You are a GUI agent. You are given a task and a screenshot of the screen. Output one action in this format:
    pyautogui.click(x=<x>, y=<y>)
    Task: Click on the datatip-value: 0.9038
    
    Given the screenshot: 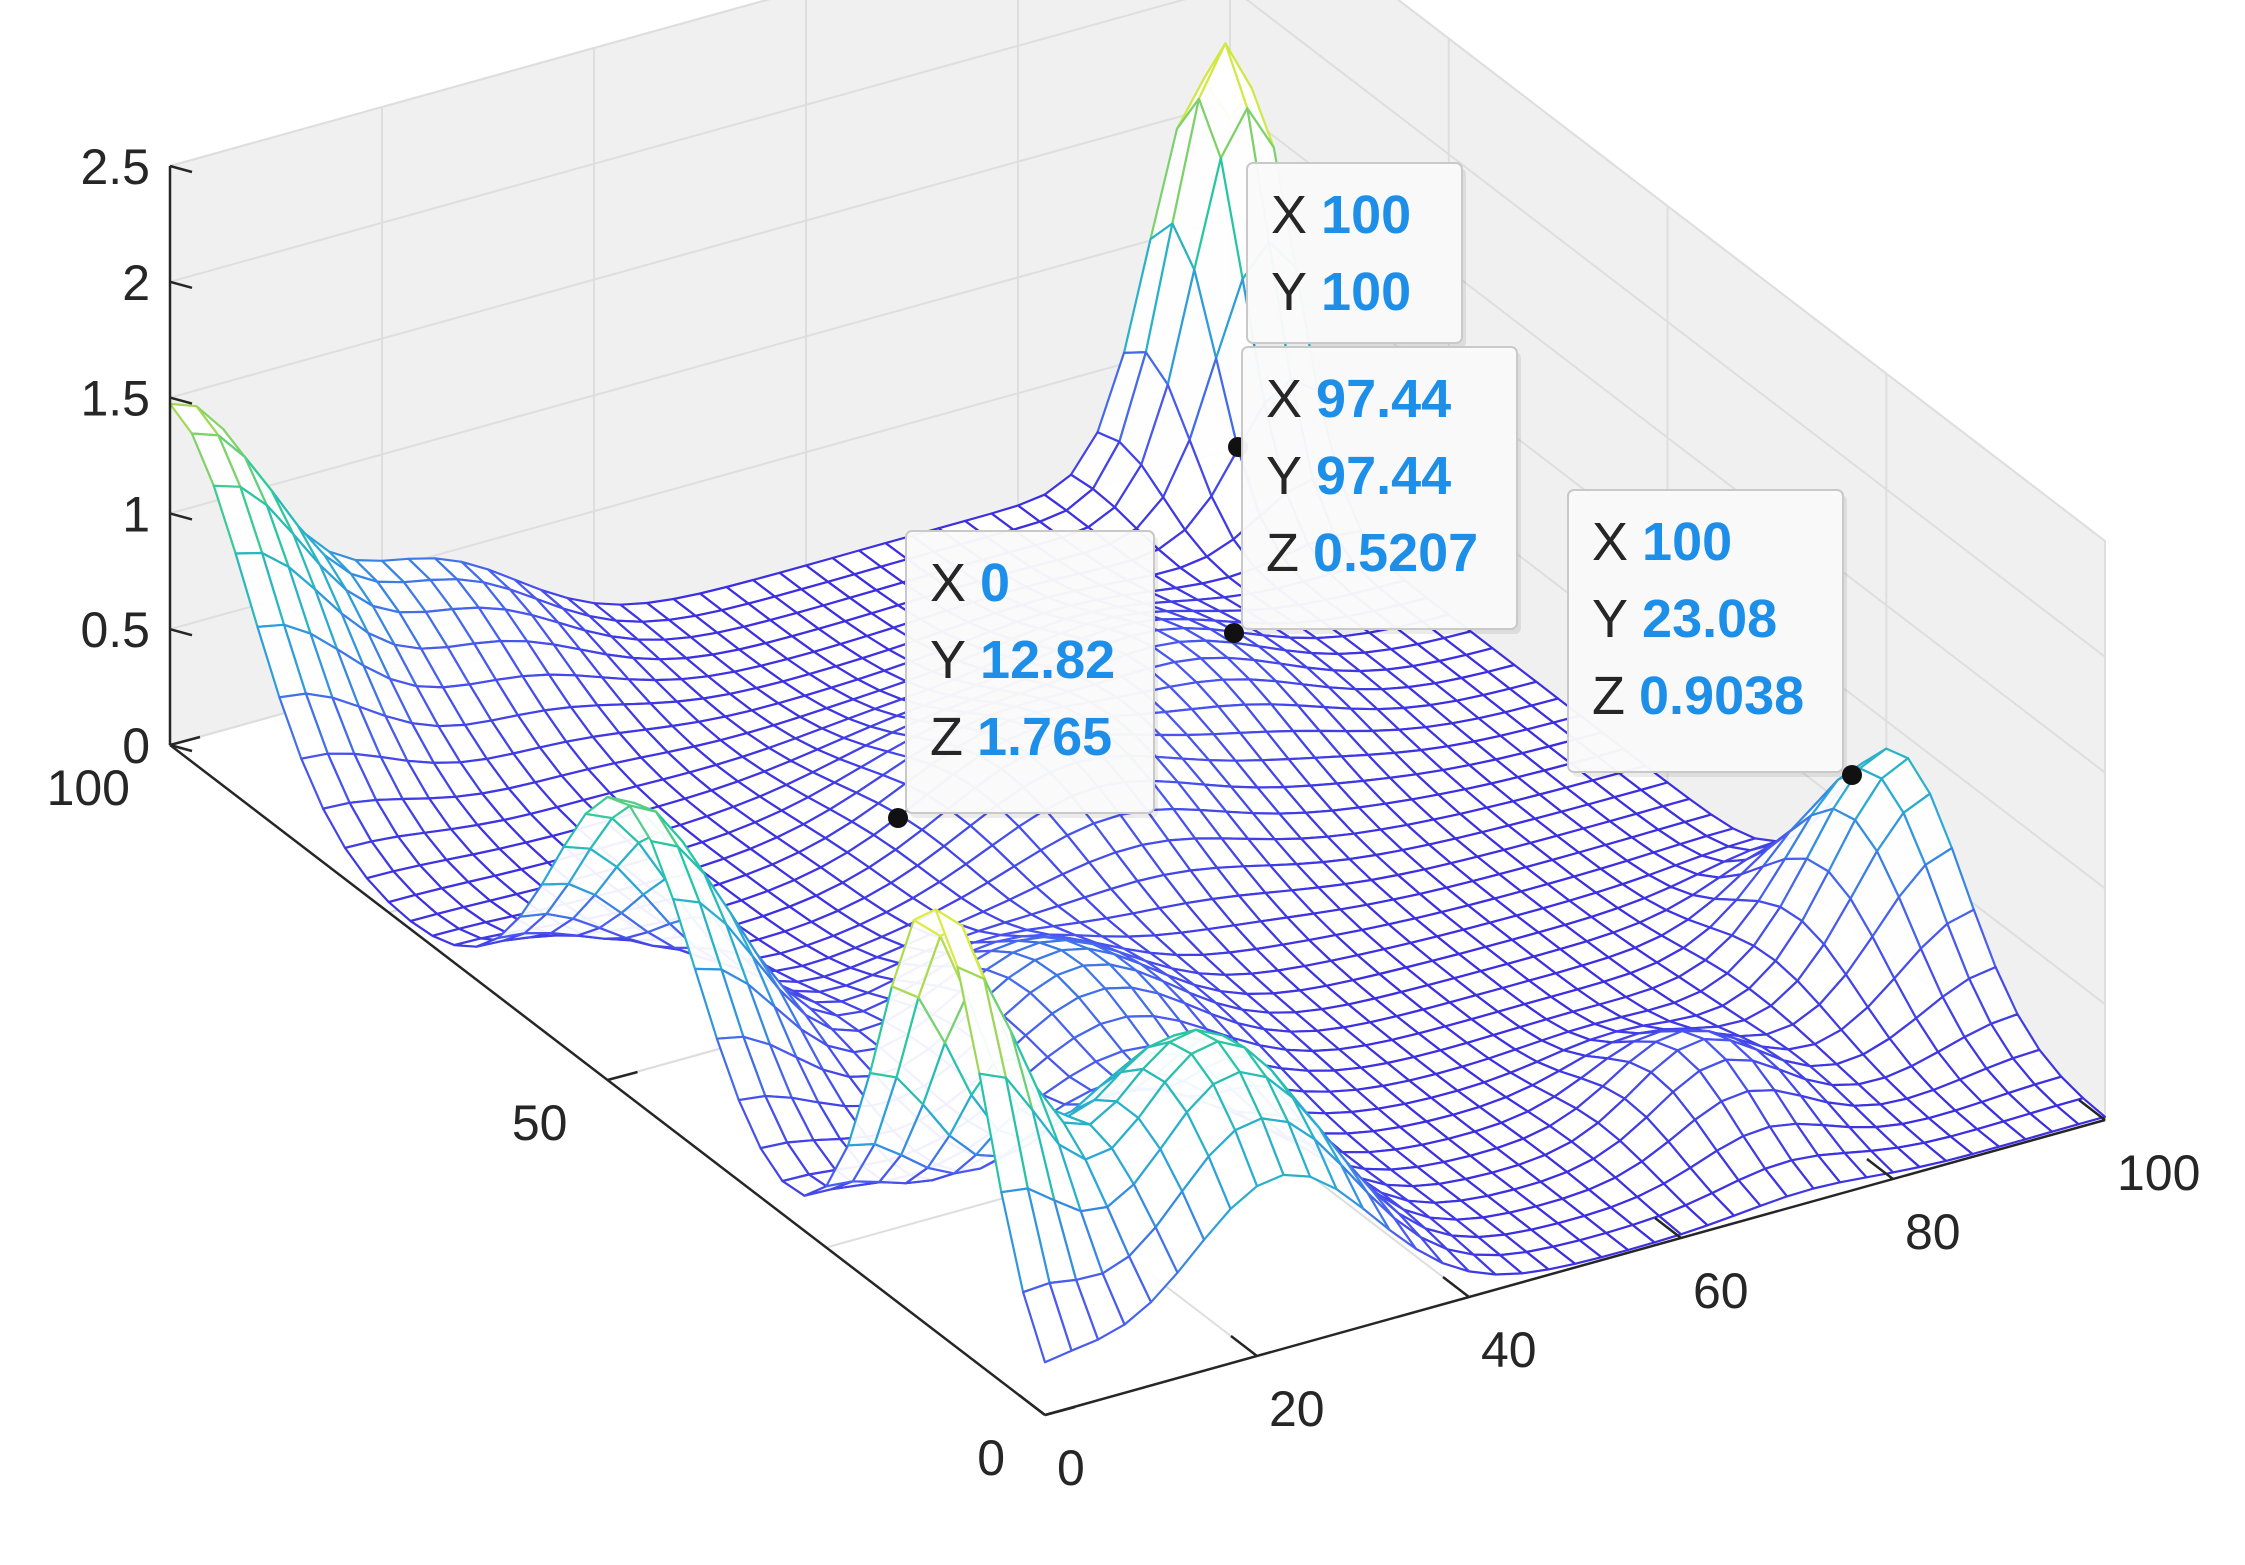 What is the action you would take?
    pyautogui.click(x=1721, y=696)
    